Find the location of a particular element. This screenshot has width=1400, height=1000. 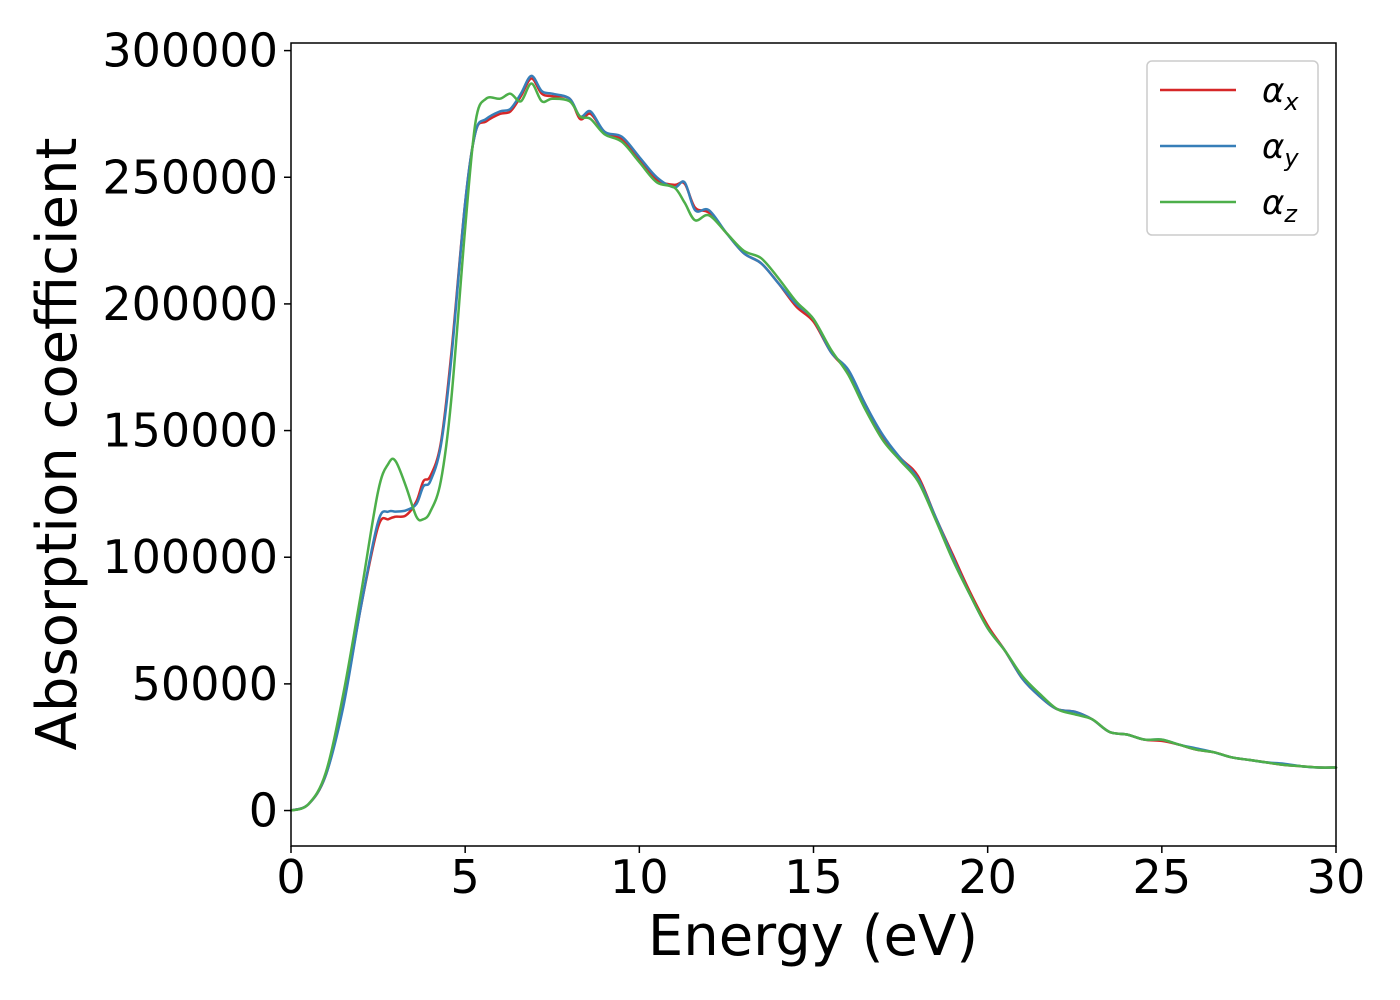

legend-frame is located at coordinates (1232, 148).